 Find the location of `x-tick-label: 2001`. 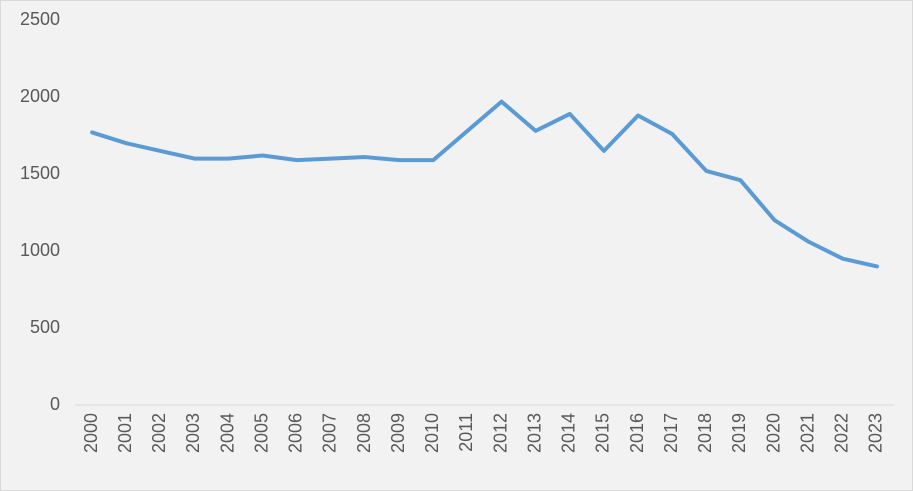

x-tick-label: 2001 is located at coordinates (125, 433).